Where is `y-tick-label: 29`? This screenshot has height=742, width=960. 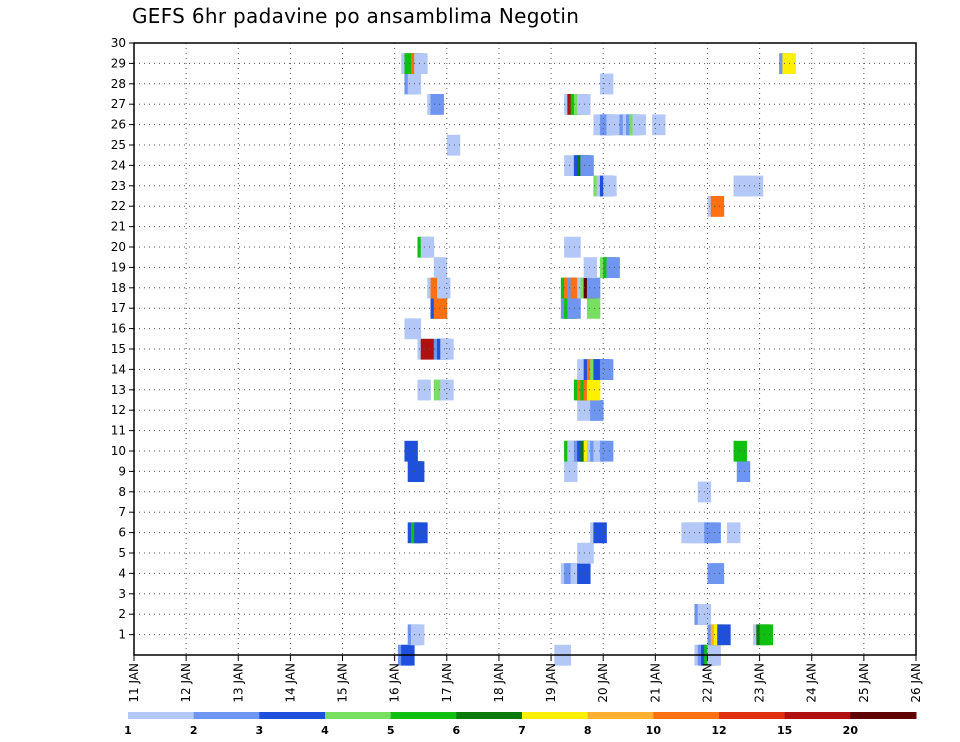 y-tick-label: 29 is located at coordinates (118, 63).